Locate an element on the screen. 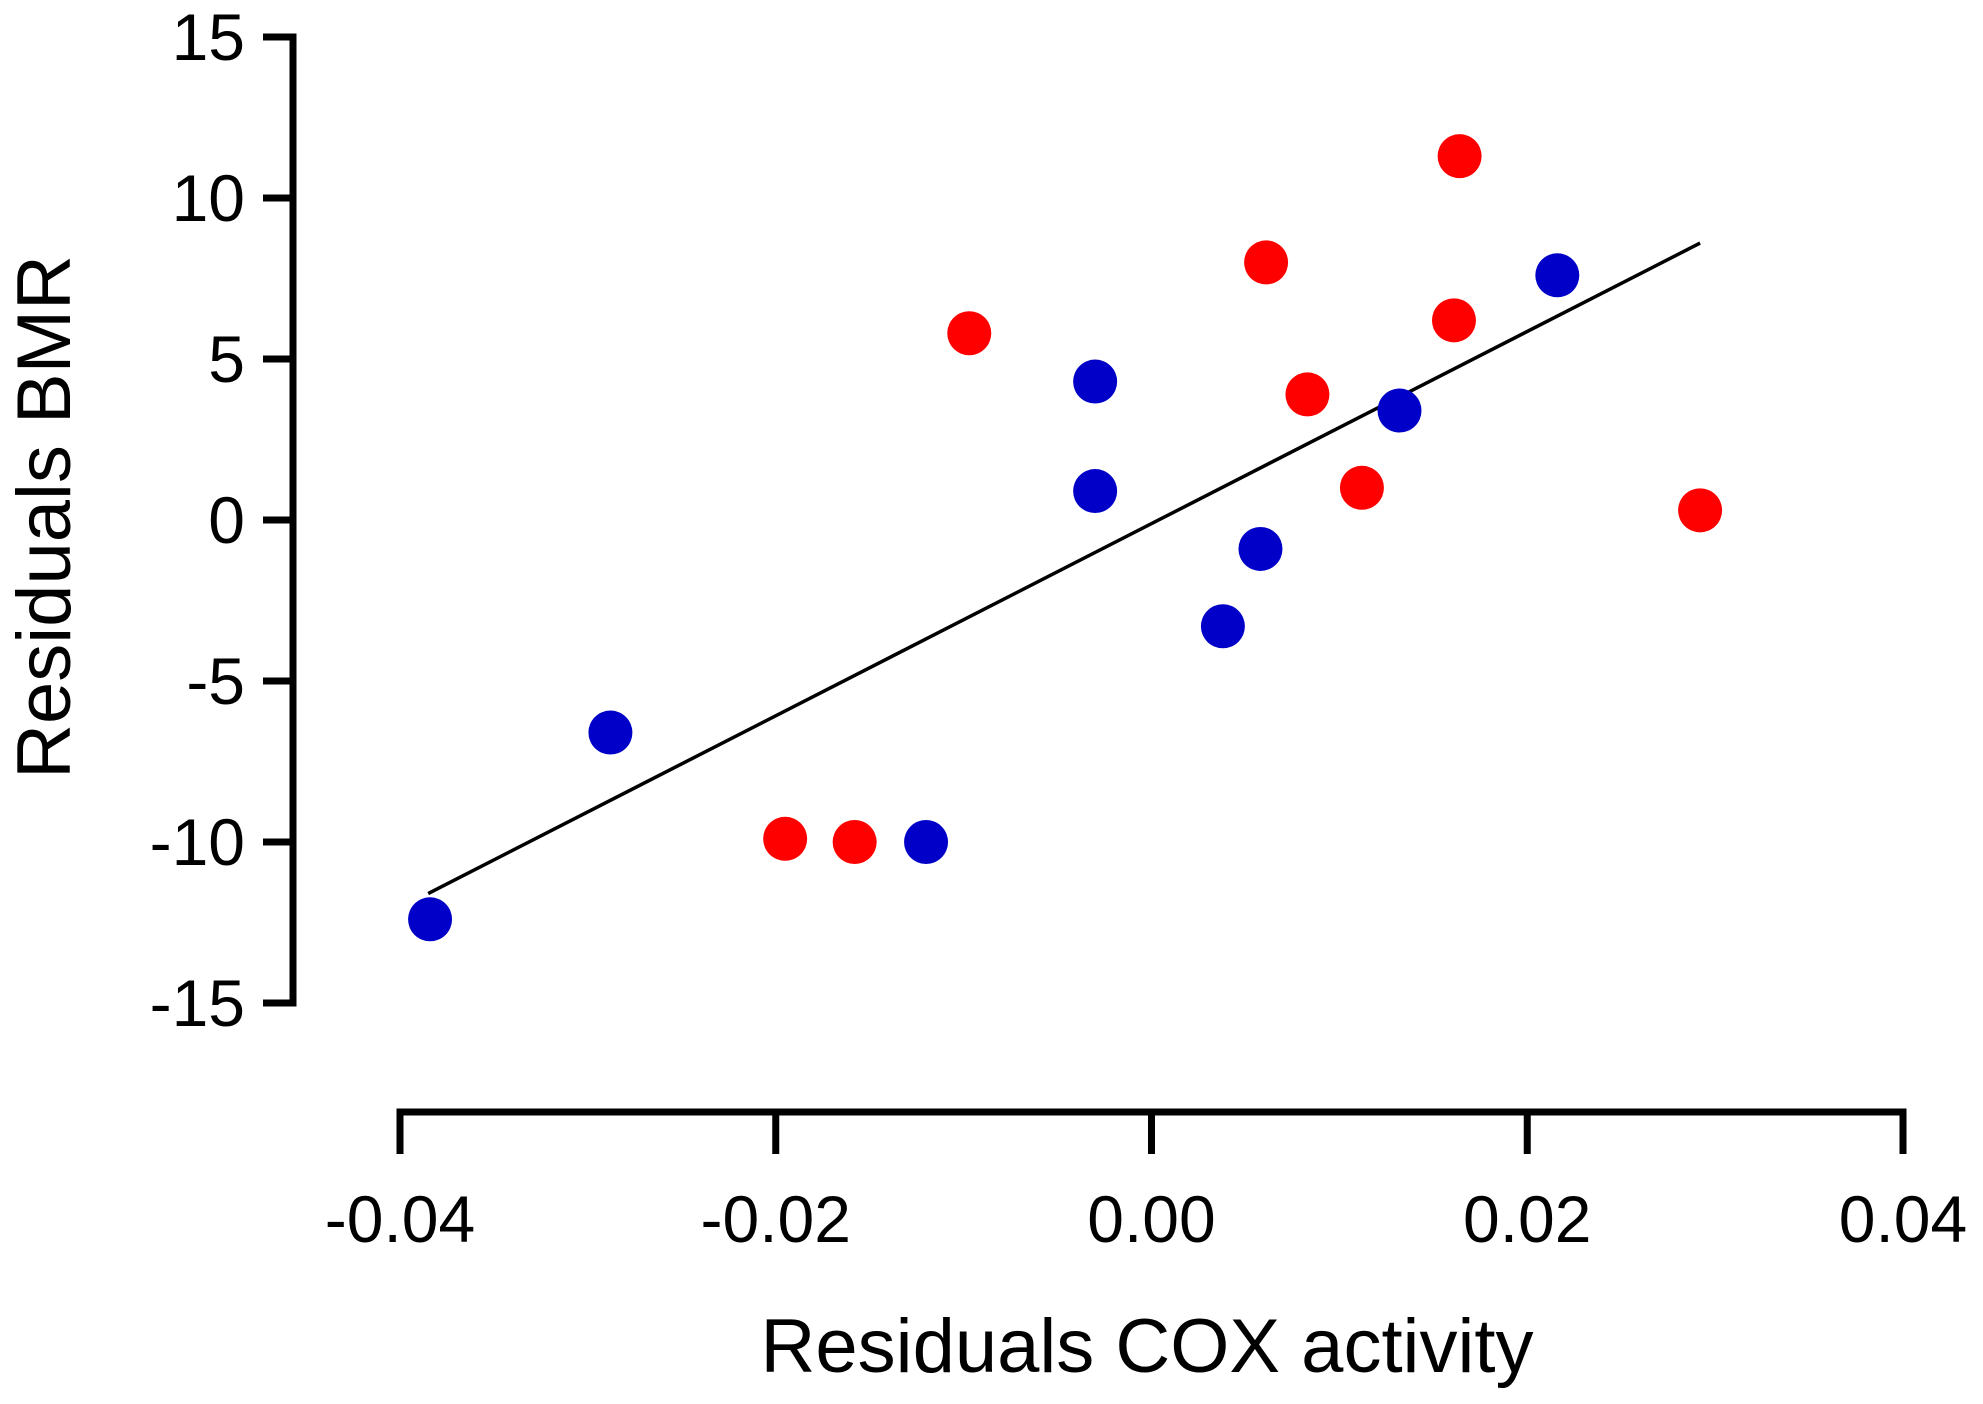 Image resolution: width=1983 pixels, height=1404 pixels. x-tick-label: -0.02 is located at coordinates (776, 1219).